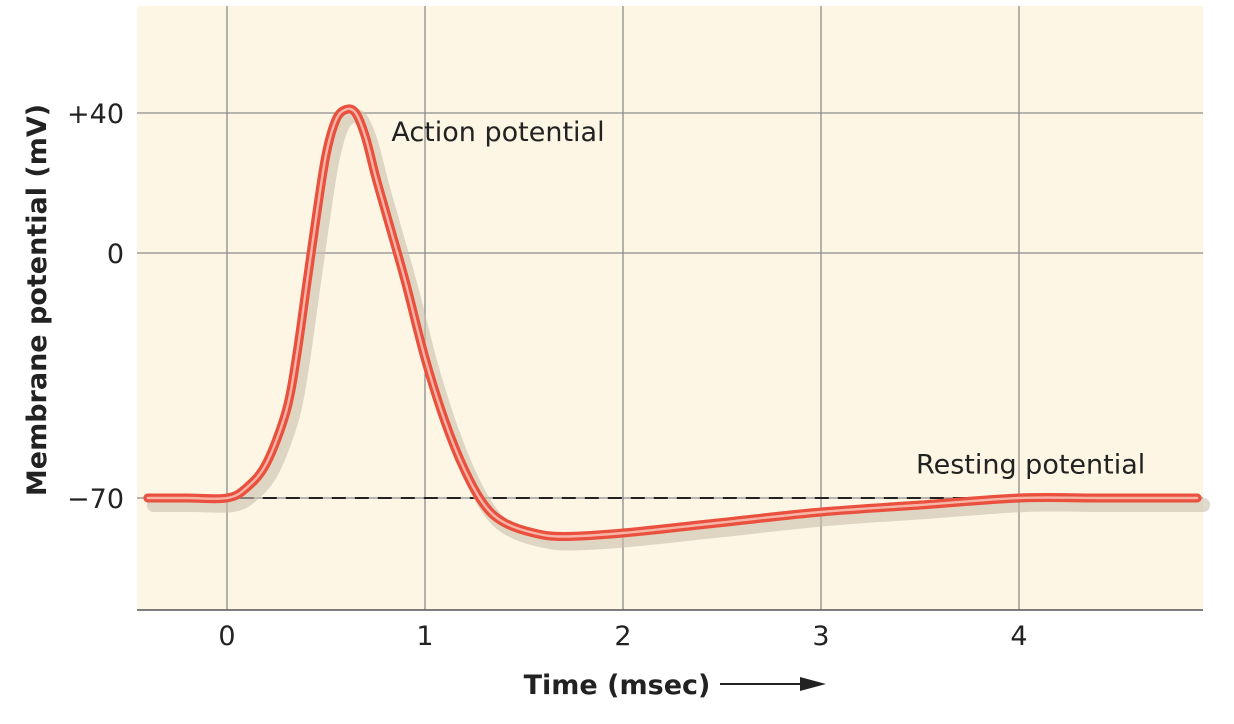  I want to click on x-tick-label: 1, so click(424, 636).